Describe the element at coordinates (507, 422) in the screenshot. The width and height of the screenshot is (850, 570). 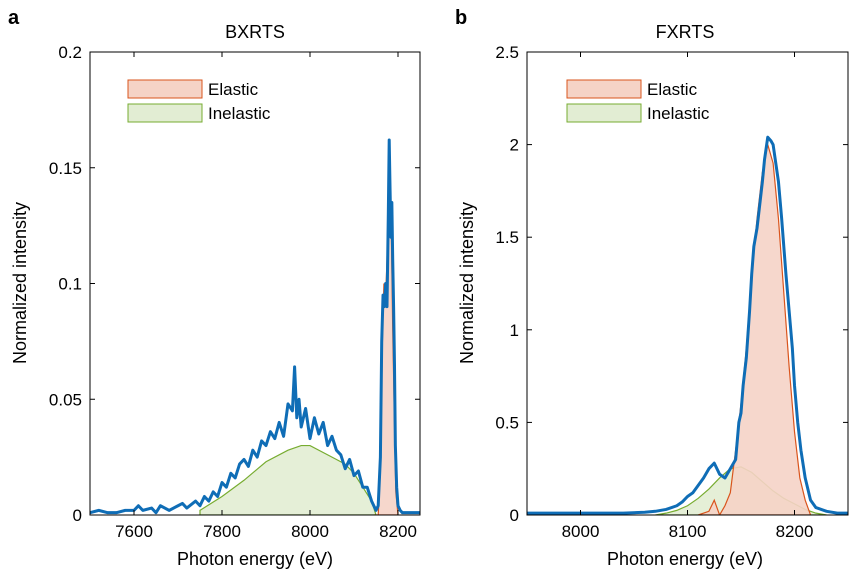
I see `y-tick-label: 0.5` at that location.